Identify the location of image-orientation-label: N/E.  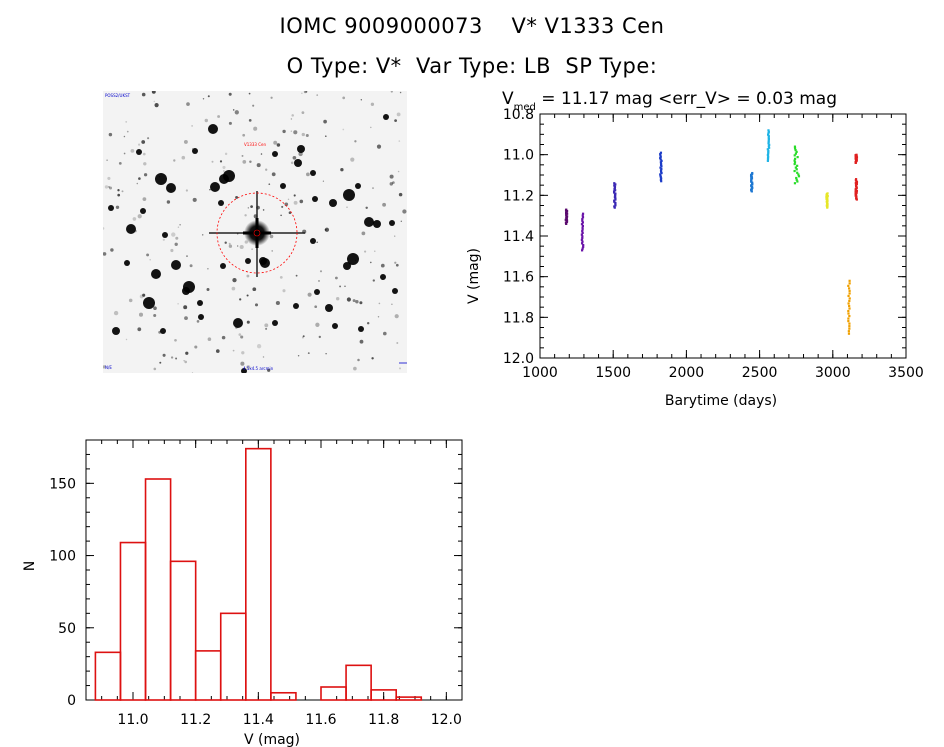
(108, 367).